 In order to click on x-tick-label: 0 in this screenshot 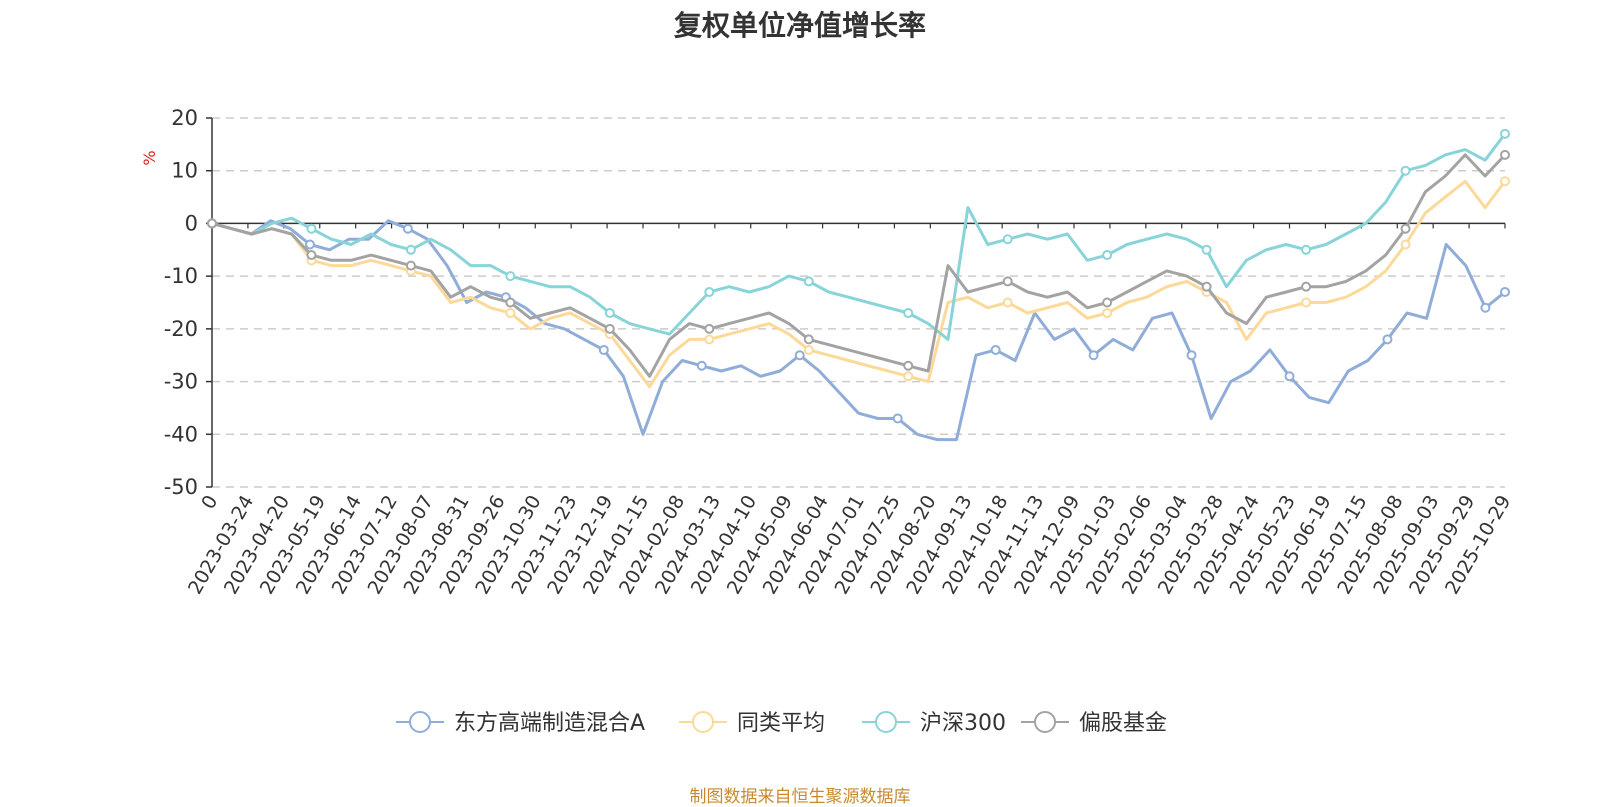, I will do `click(209, 502)`.